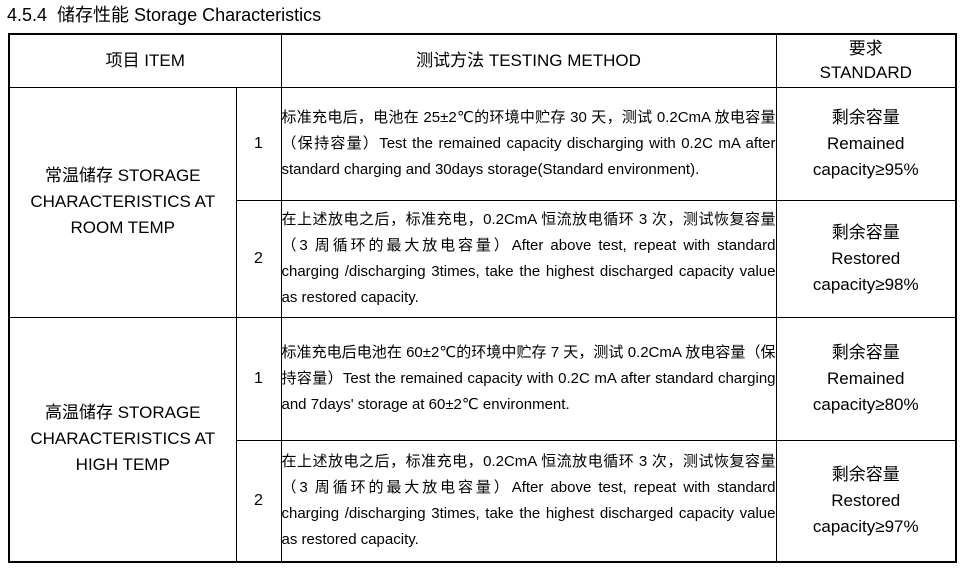  I want to click on header-cell-method: 测试方法 TESTING METHOD, so click(528, 60).